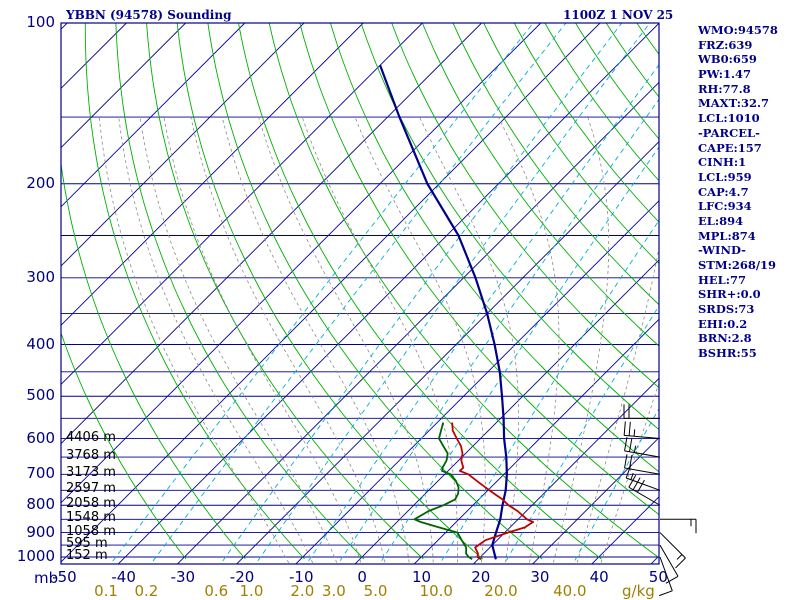 The width and height of the screenshot is (800, 600). Describe the element at coordinates (721, 220) in the screenshot. I see `index-item: EL:894` at that location.